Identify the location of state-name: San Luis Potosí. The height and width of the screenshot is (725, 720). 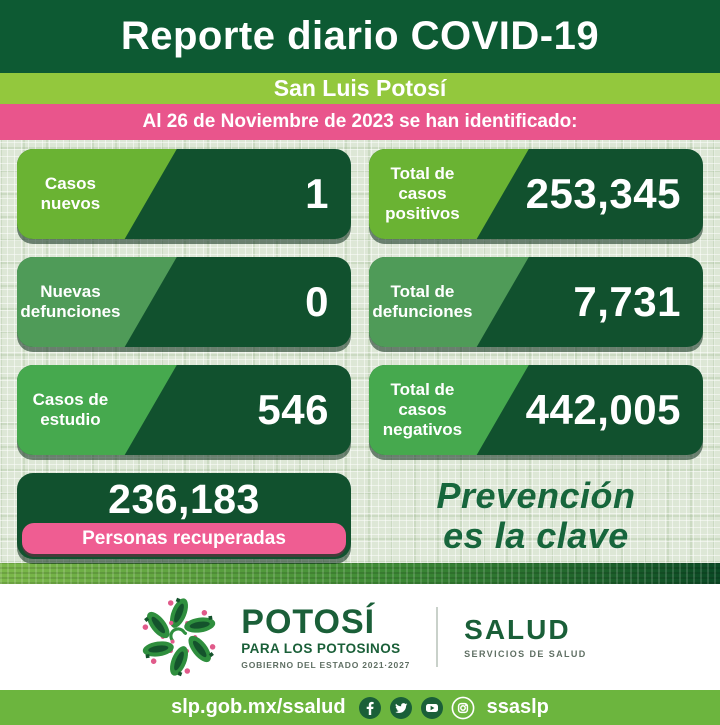
(360, 88).